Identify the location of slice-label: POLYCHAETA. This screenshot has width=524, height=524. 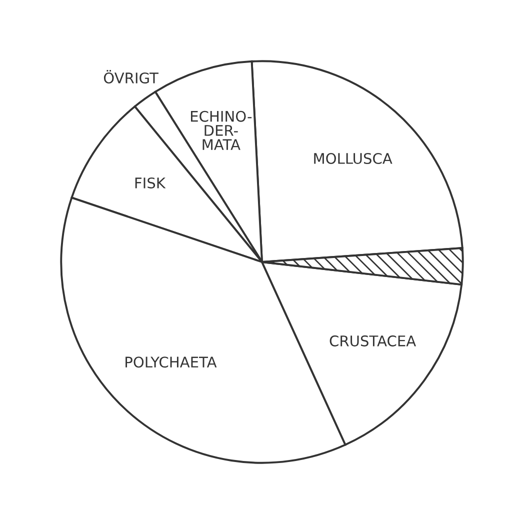
(171, 362).